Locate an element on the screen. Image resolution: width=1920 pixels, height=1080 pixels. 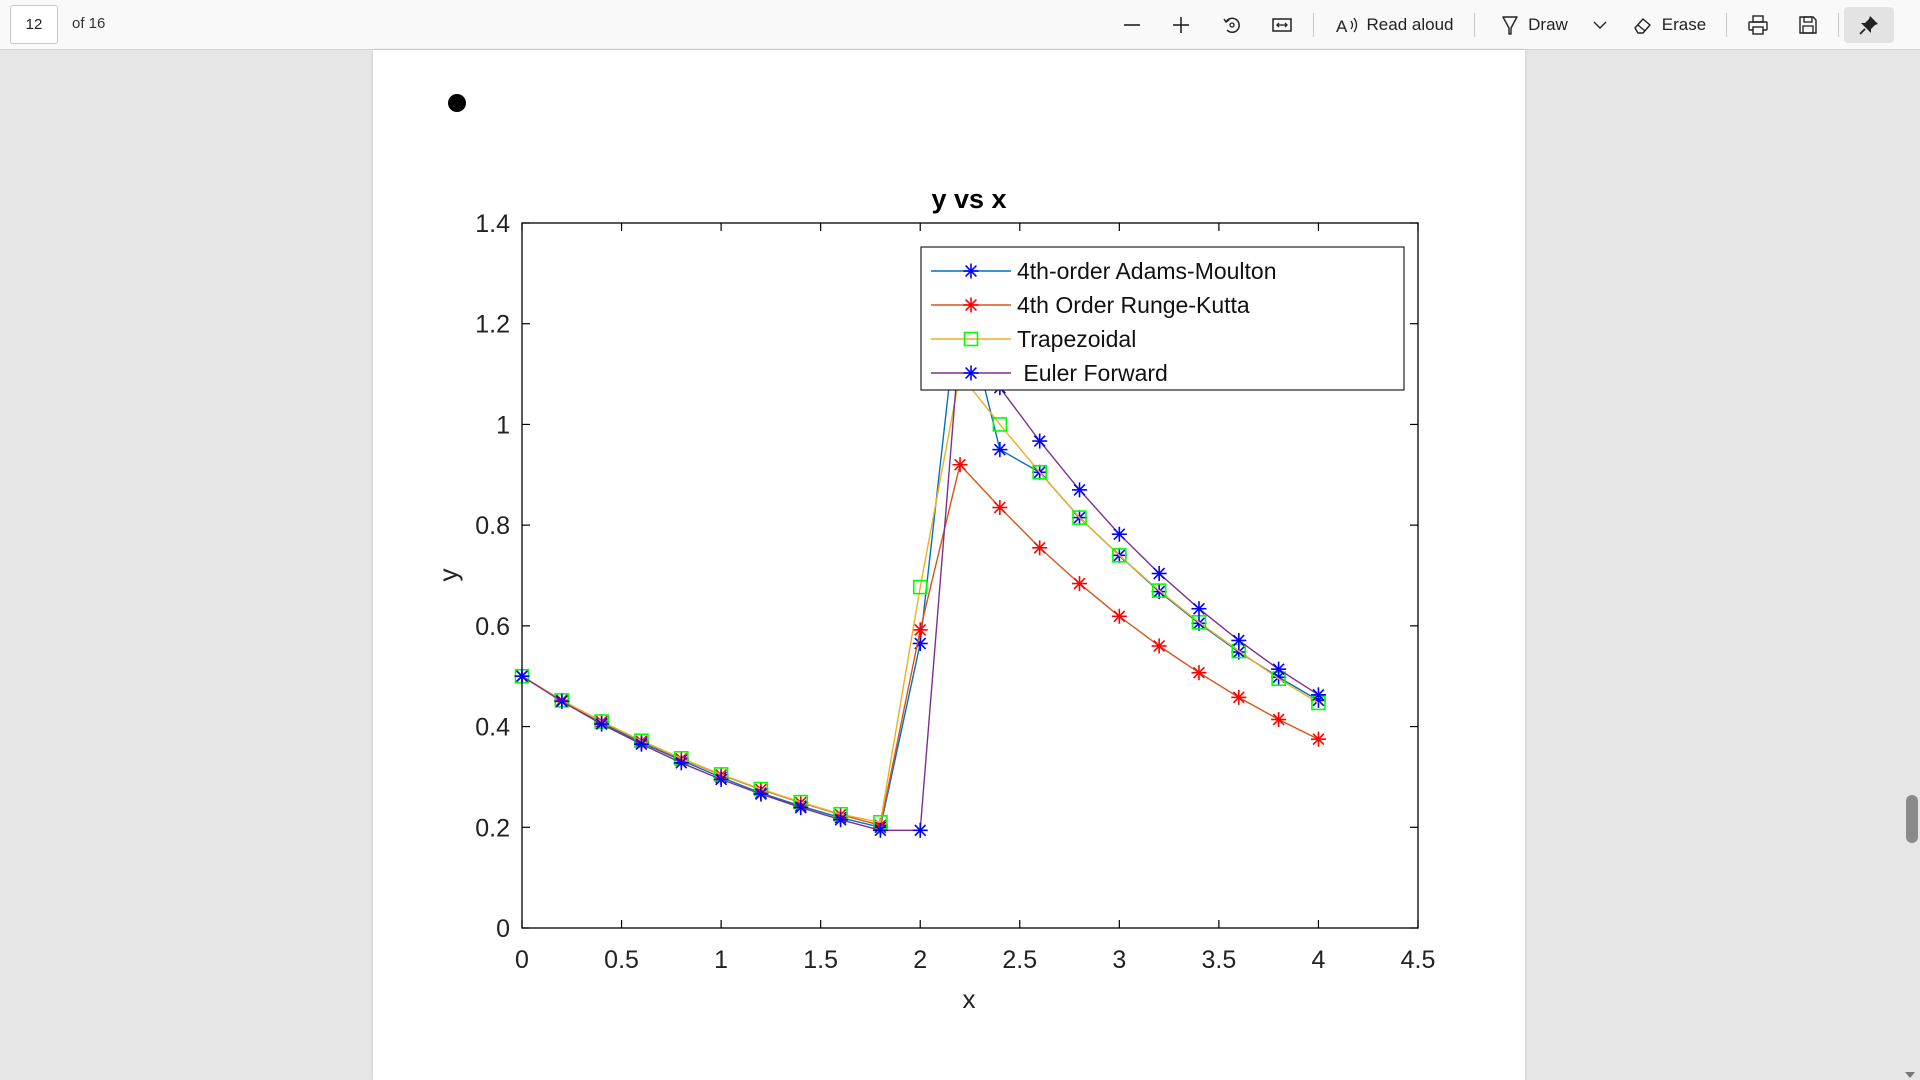
read-aloud-icon: A is located at coordinates (1346, 26).